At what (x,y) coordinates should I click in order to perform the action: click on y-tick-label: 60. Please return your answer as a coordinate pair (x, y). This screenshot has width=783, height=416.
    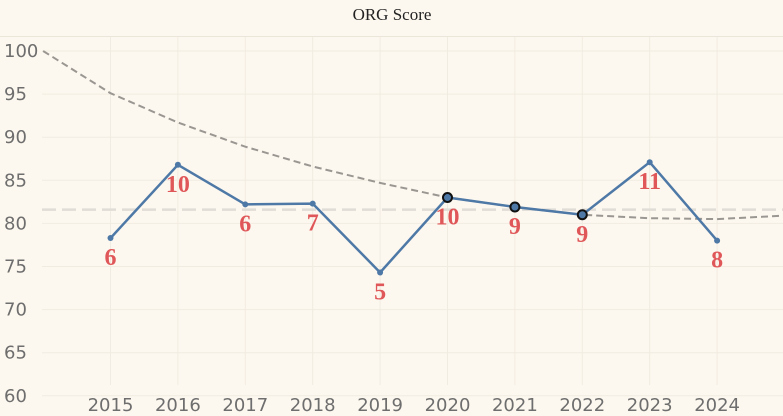
    Looking at the image, I should click on (15, 396).